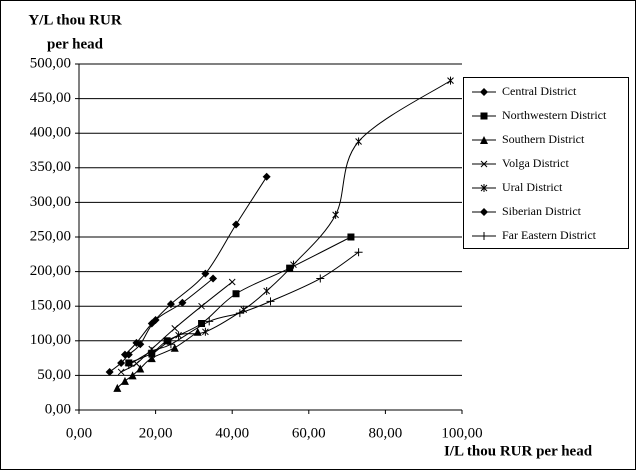 This screenshot has height=475, width=636. Describe the element at coordinates (50, 236) in the screenshot. I see `y-tick-label: 250,00` at that location.